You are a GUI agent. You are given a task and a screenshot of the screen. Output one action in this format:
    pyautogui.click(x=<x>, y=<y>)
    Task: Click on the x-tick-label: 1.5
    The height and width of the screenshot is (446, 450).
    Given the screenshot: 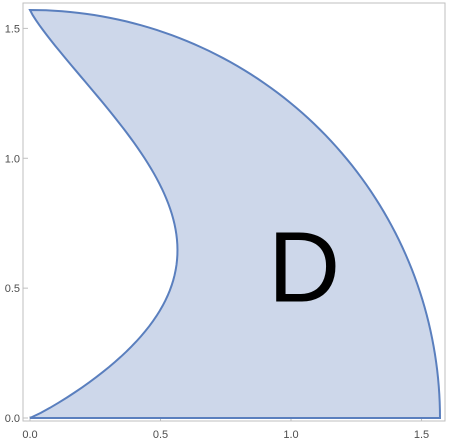 What is the action you would take?
    pyautogui.click(x=421, y=435)
    